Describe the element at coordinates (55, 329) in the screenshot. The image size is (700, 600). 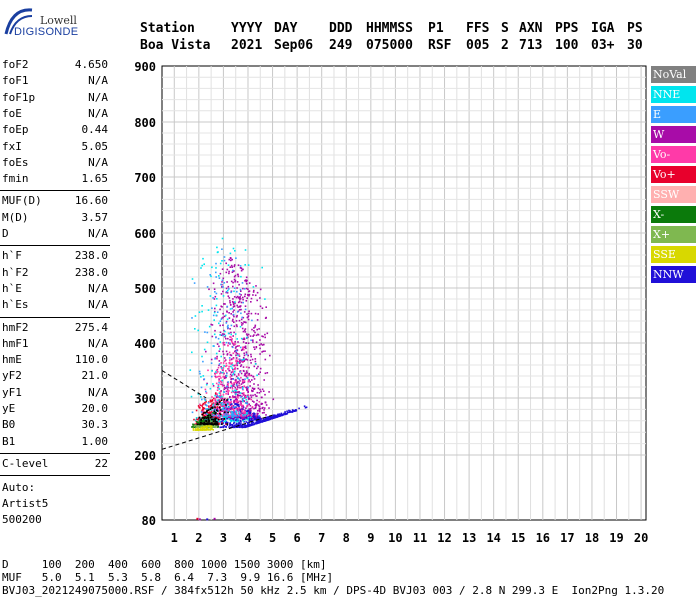
I see `param-row-hmf2: hmF2 275.4` at that location.